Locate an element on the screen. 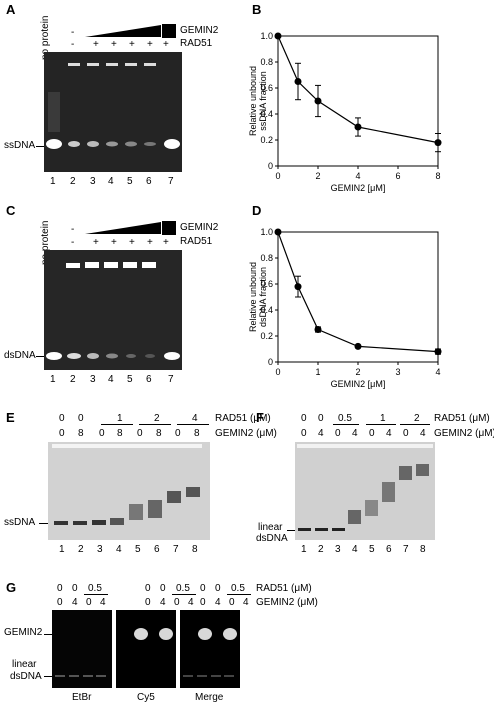  x-tick-label: 1 is located at coordinates (317, 372).